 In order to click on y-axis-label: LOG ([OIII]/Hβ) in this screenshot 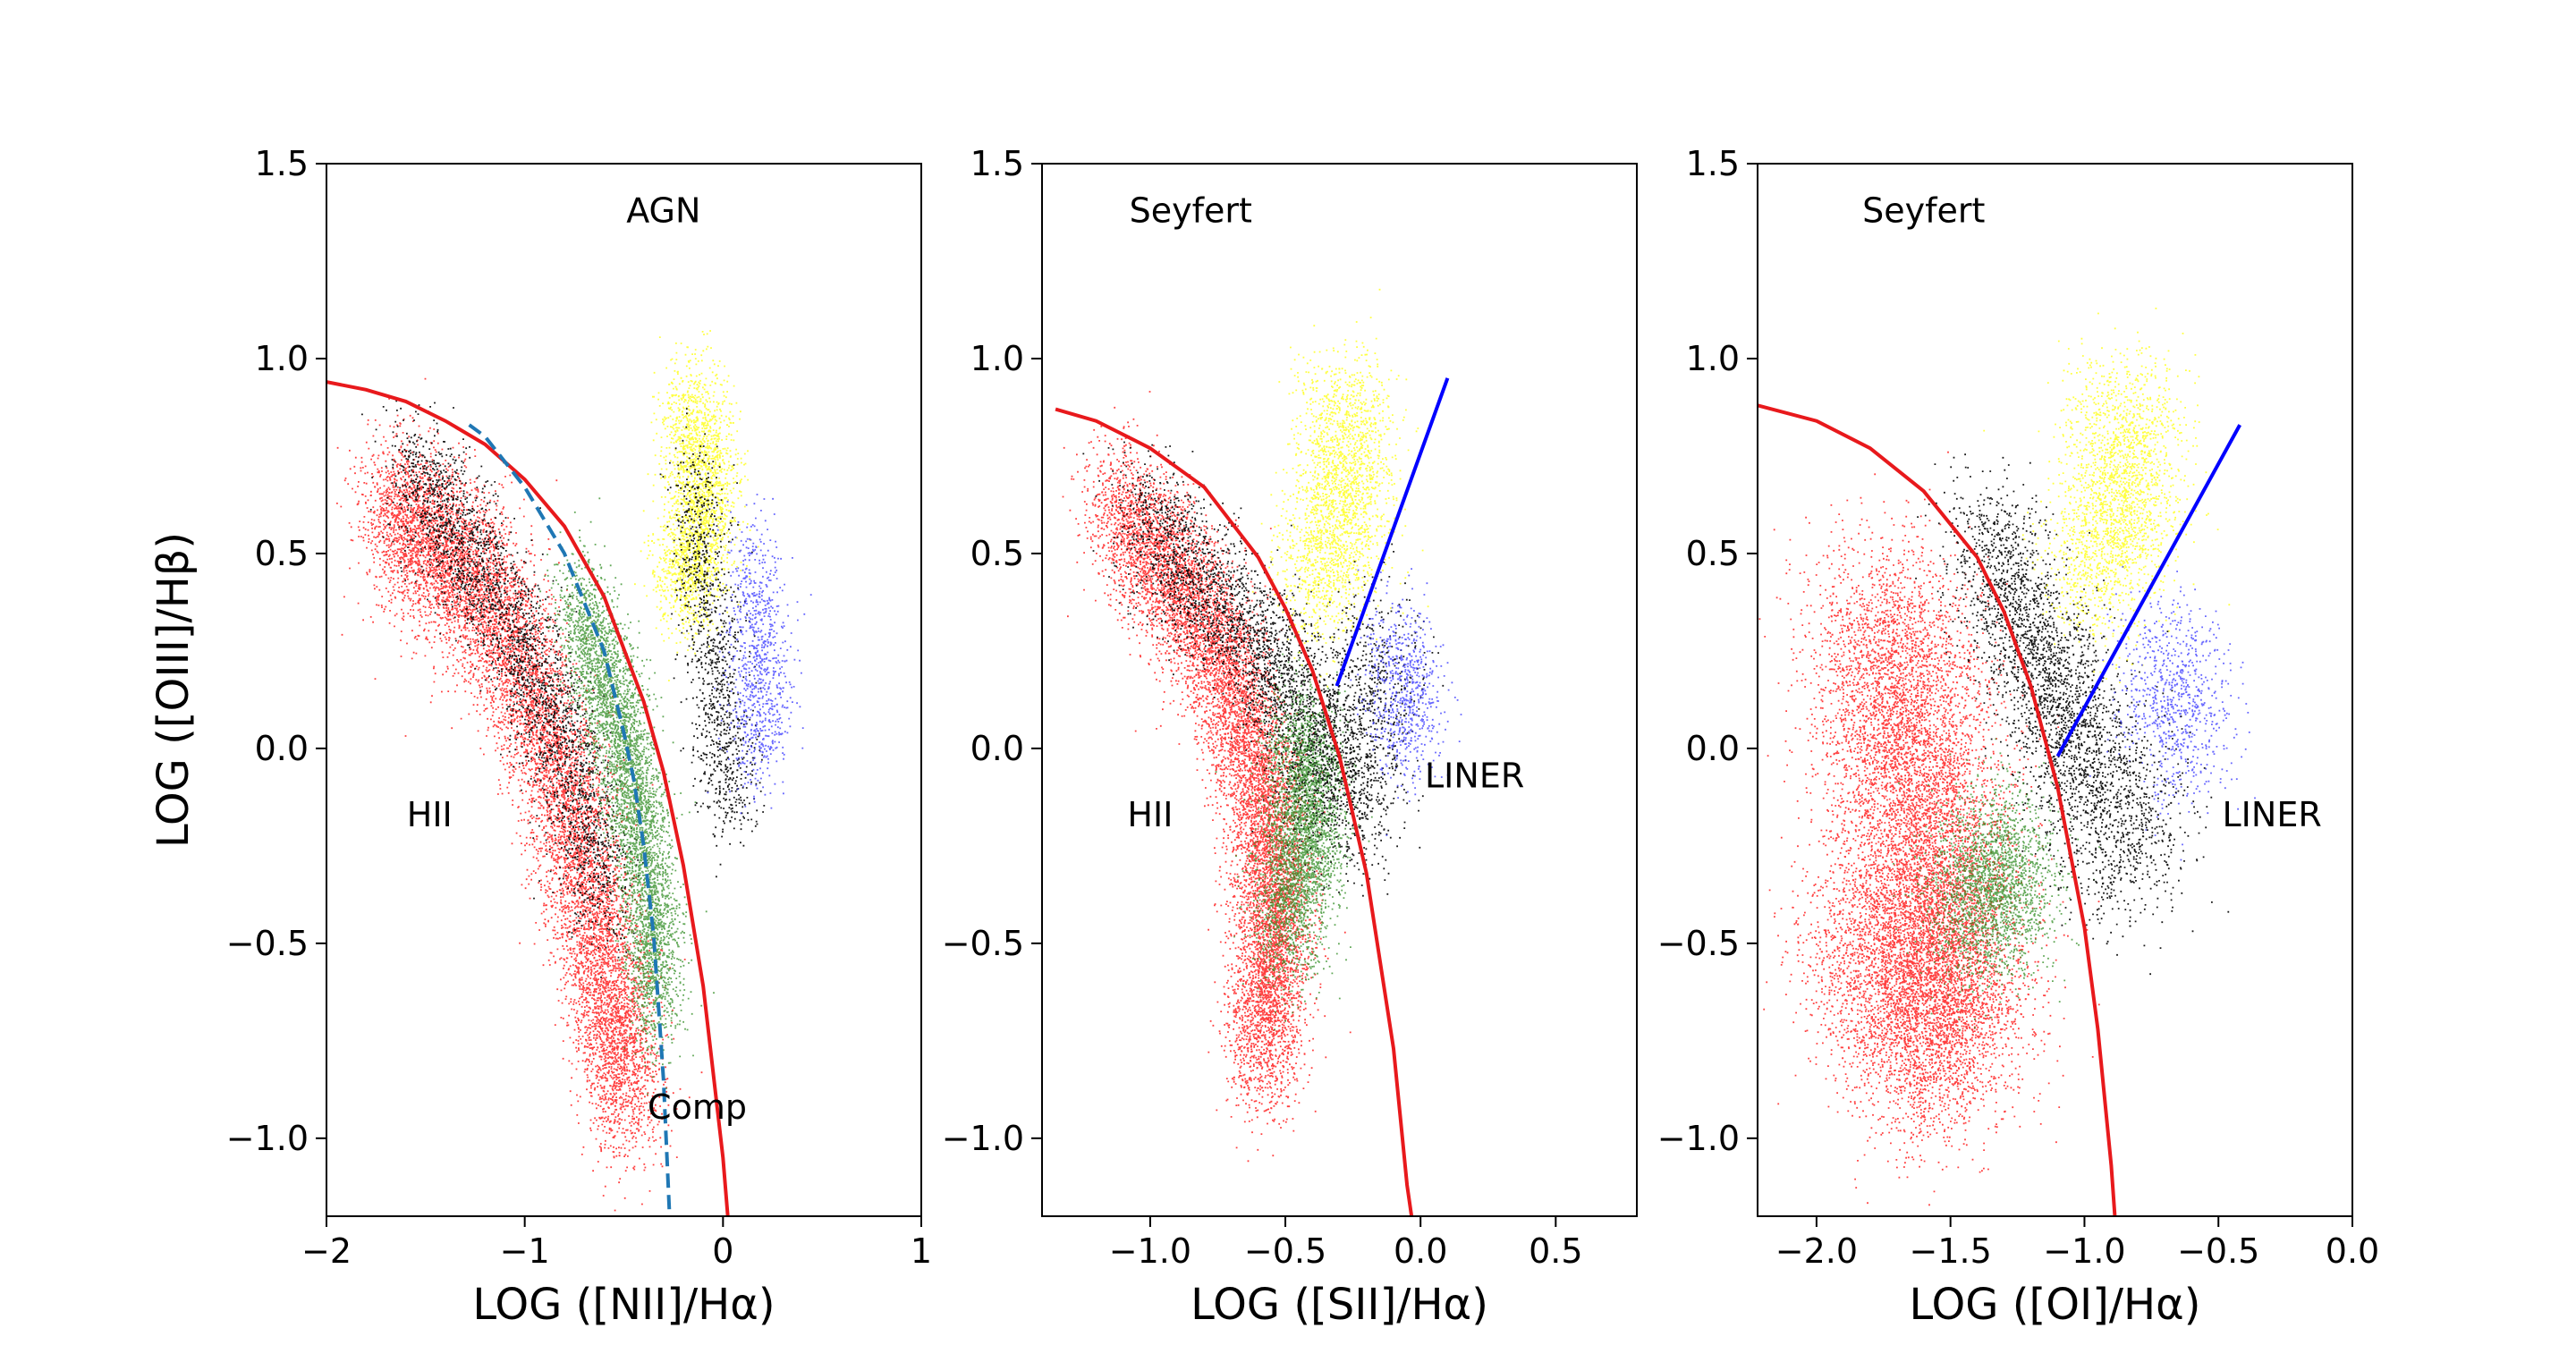, I will do `click(173, 690)`.